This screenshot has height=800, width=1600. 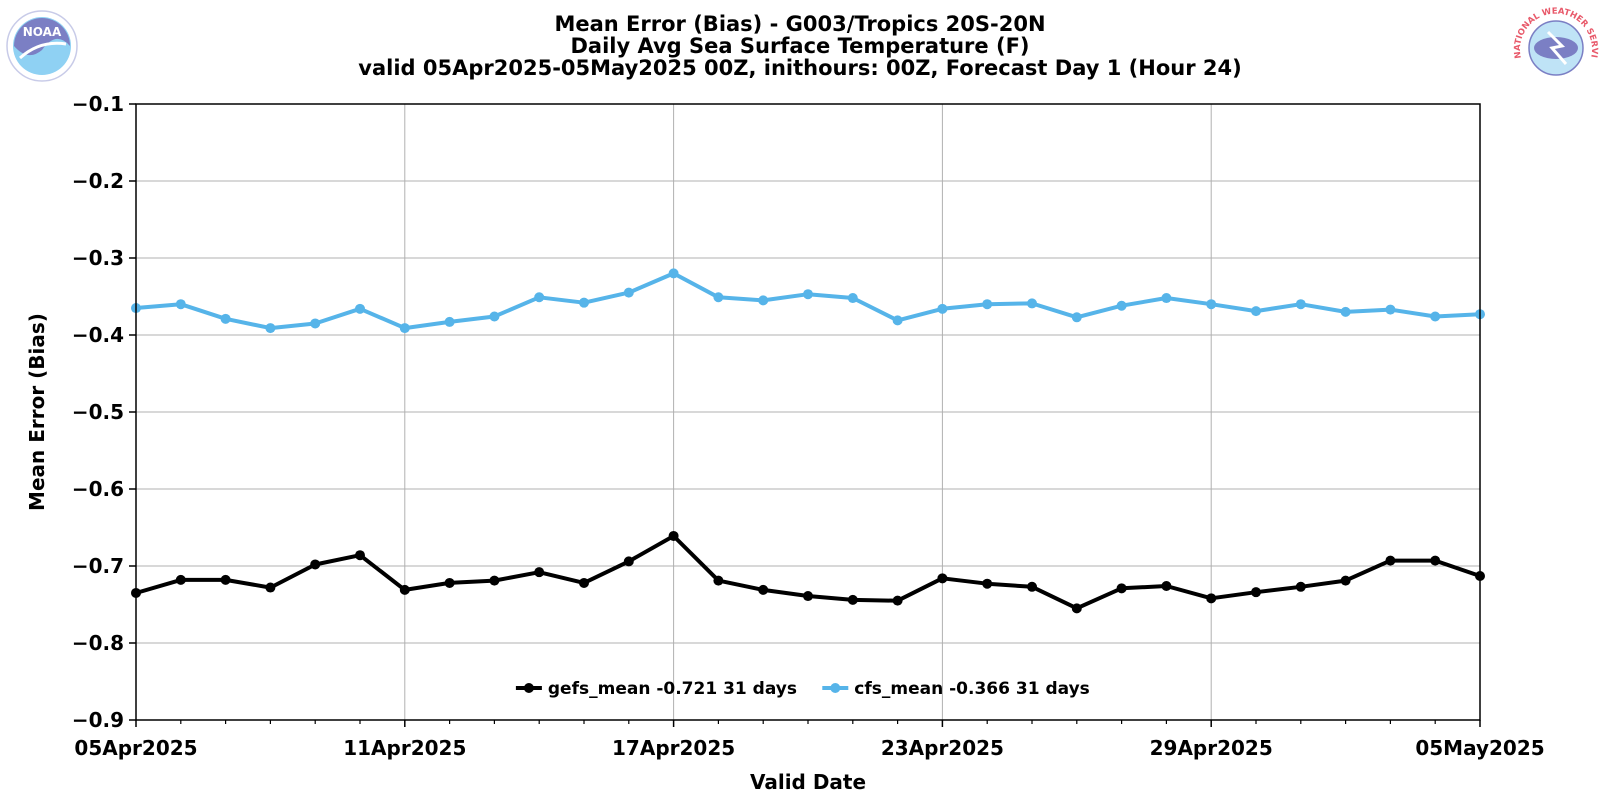 I want to click on x-tick-label: 05May2025, so click(x=1479, y=748).